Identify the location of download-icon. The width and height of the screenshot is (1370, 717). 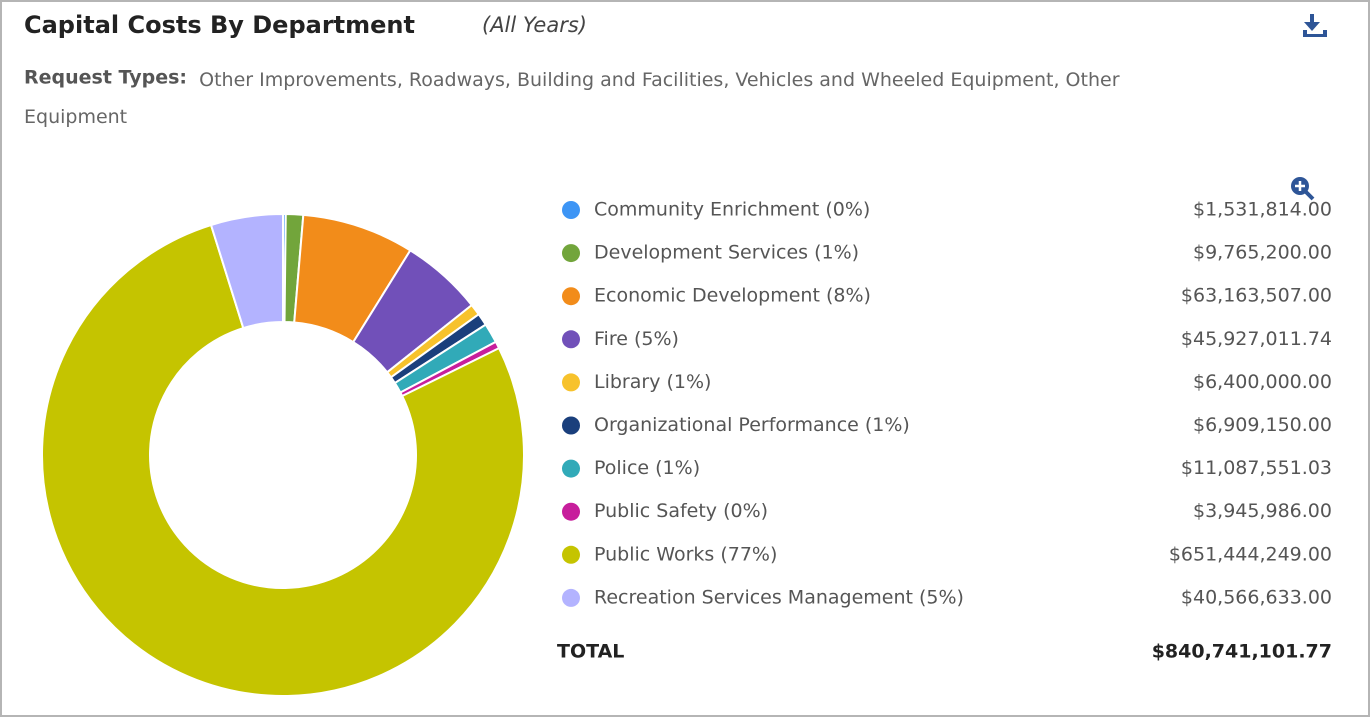
(1315, 25).